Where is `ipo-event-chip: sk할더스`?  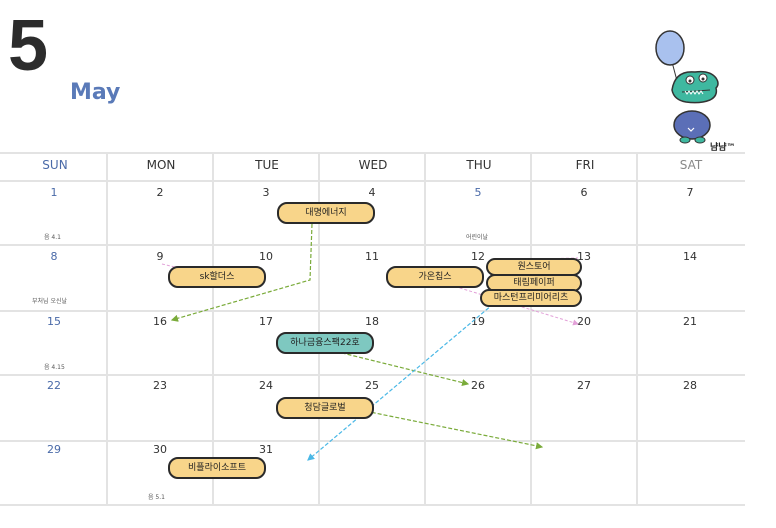 ipo-event-chip: sk할더스 is located at coordinates (217, 277).